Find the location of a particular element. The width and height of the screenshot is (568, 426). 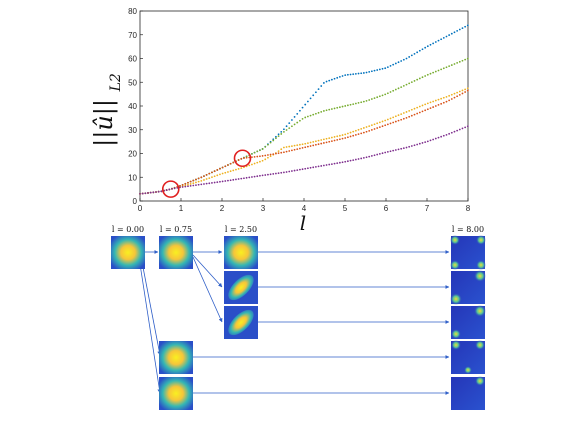

arrow is located at coordinates (150, 328).